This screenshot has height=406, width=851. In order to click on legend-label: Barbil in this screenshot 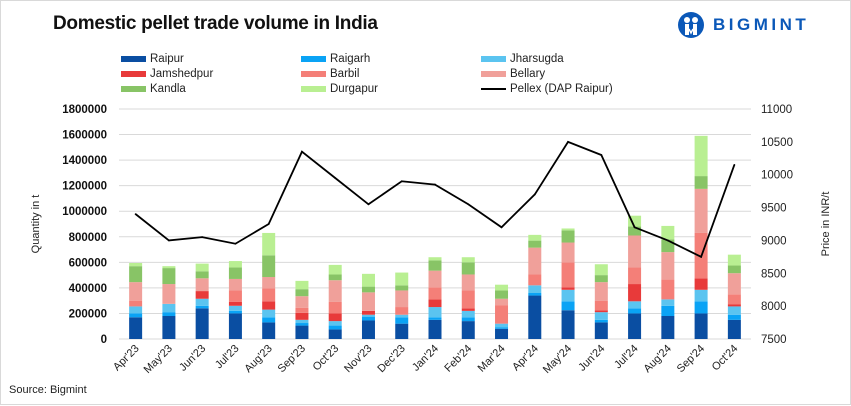, I will do `click(345, 74)`.